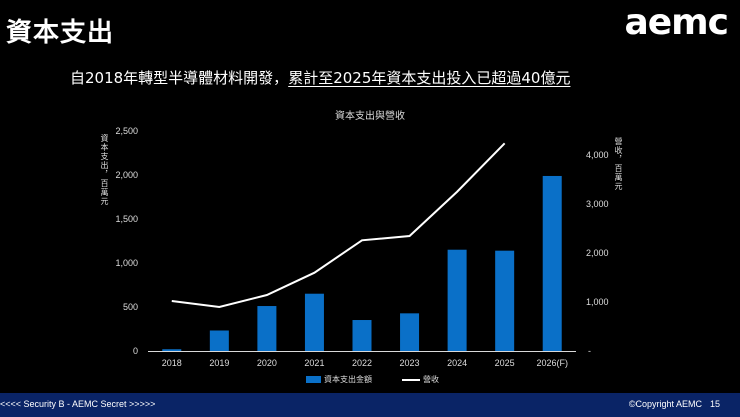 This screenshot has height=417, width=740. What do you see at coordinates (429, 78) in the screenshot?
I see `subtitle-part2: 累計至2025年資本支出投入已超過40億元` at bounding box center [429, 78].